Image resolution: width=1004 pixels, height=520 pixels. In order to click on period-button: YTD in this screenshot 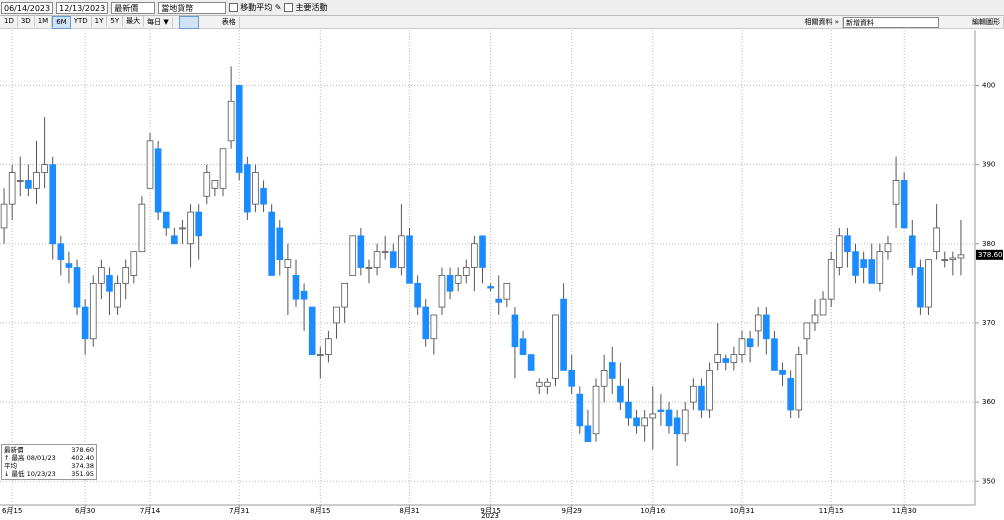, I will do `click(81, 21)`.